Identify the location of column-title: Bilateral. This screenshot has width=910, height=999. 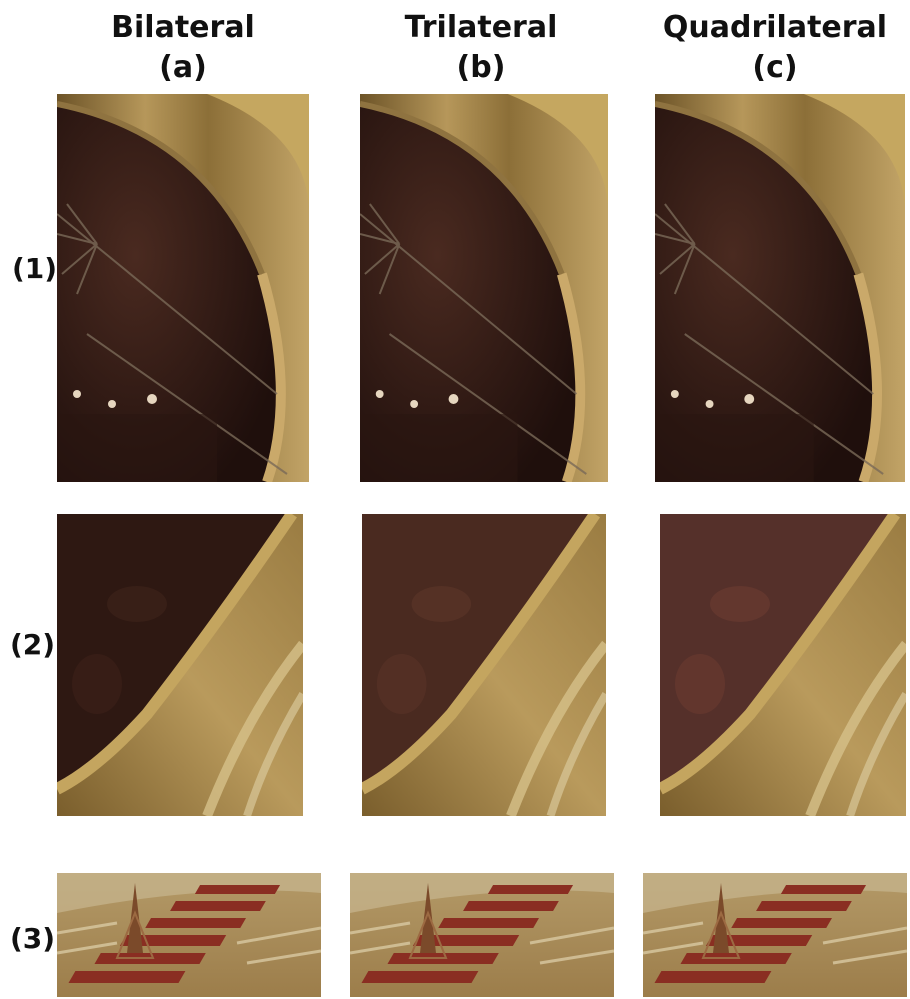
(183, 27).